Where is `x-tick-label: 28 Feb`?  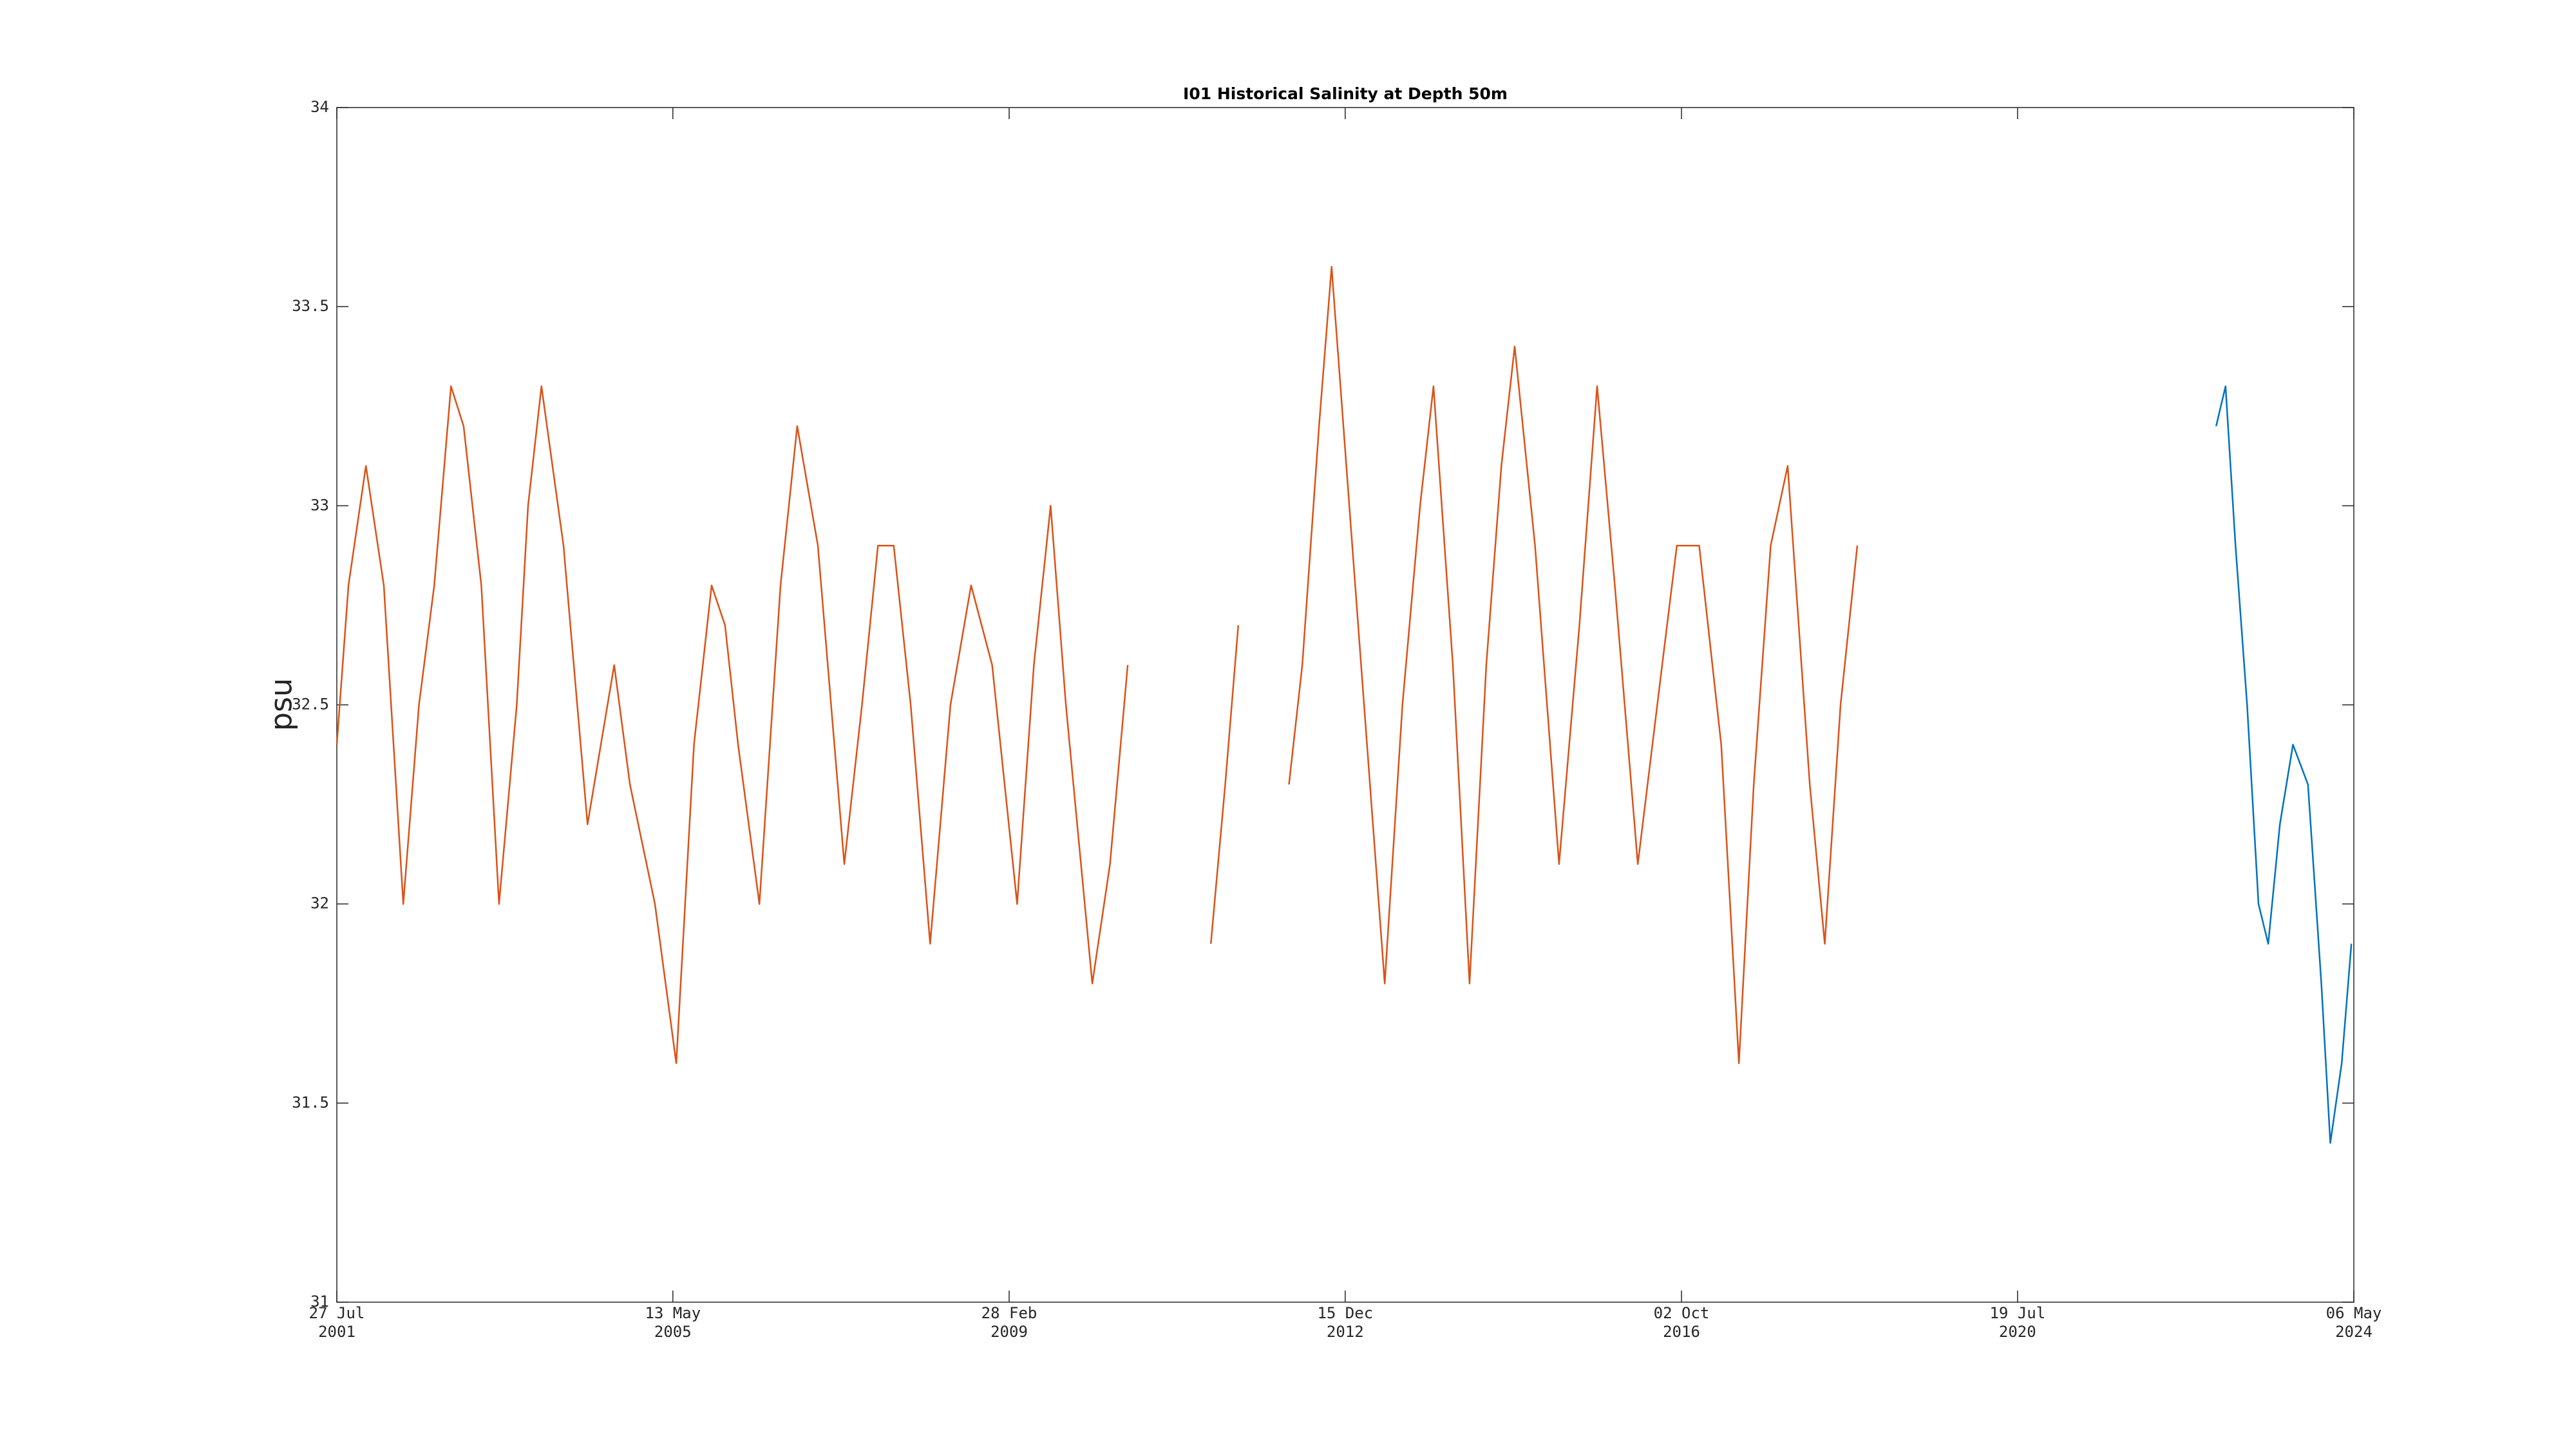
x-tick-label: 28 Feb is located at coordinates (1009, 1313).